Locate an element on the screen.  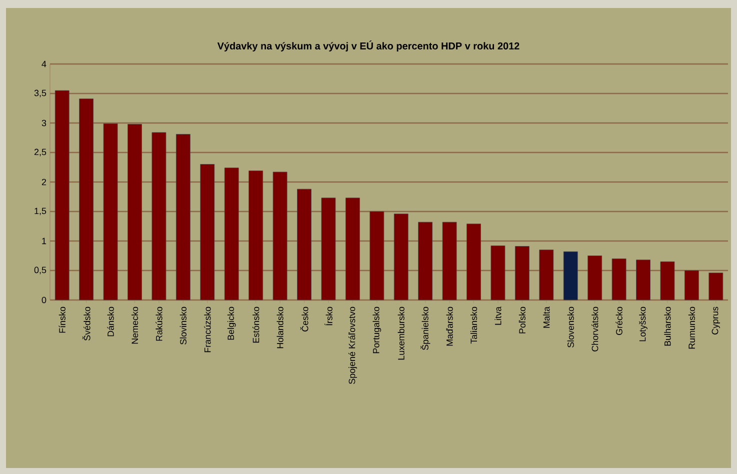
x-tick-label: Fínsko is located at coordinates (62, 319).